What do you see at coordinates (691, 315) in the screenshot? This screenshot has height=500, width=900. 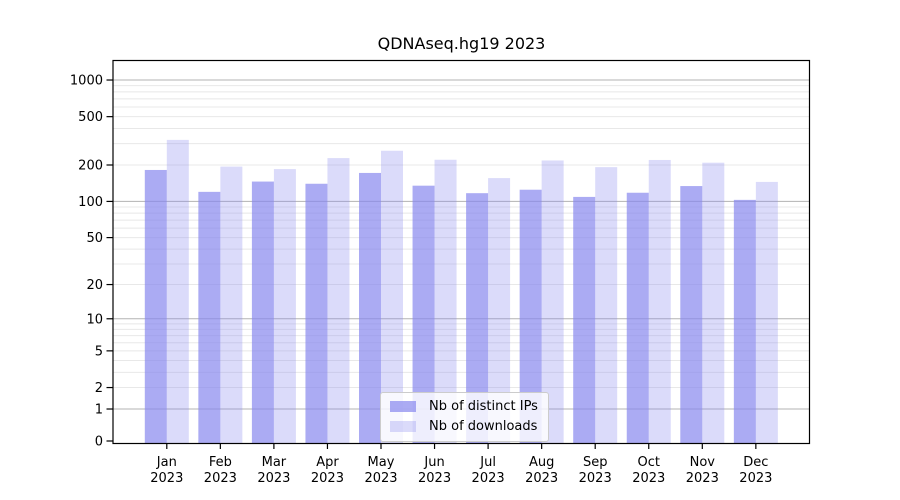 I see `bar-distinct-ips-nov` at bounding box center [691, 315].